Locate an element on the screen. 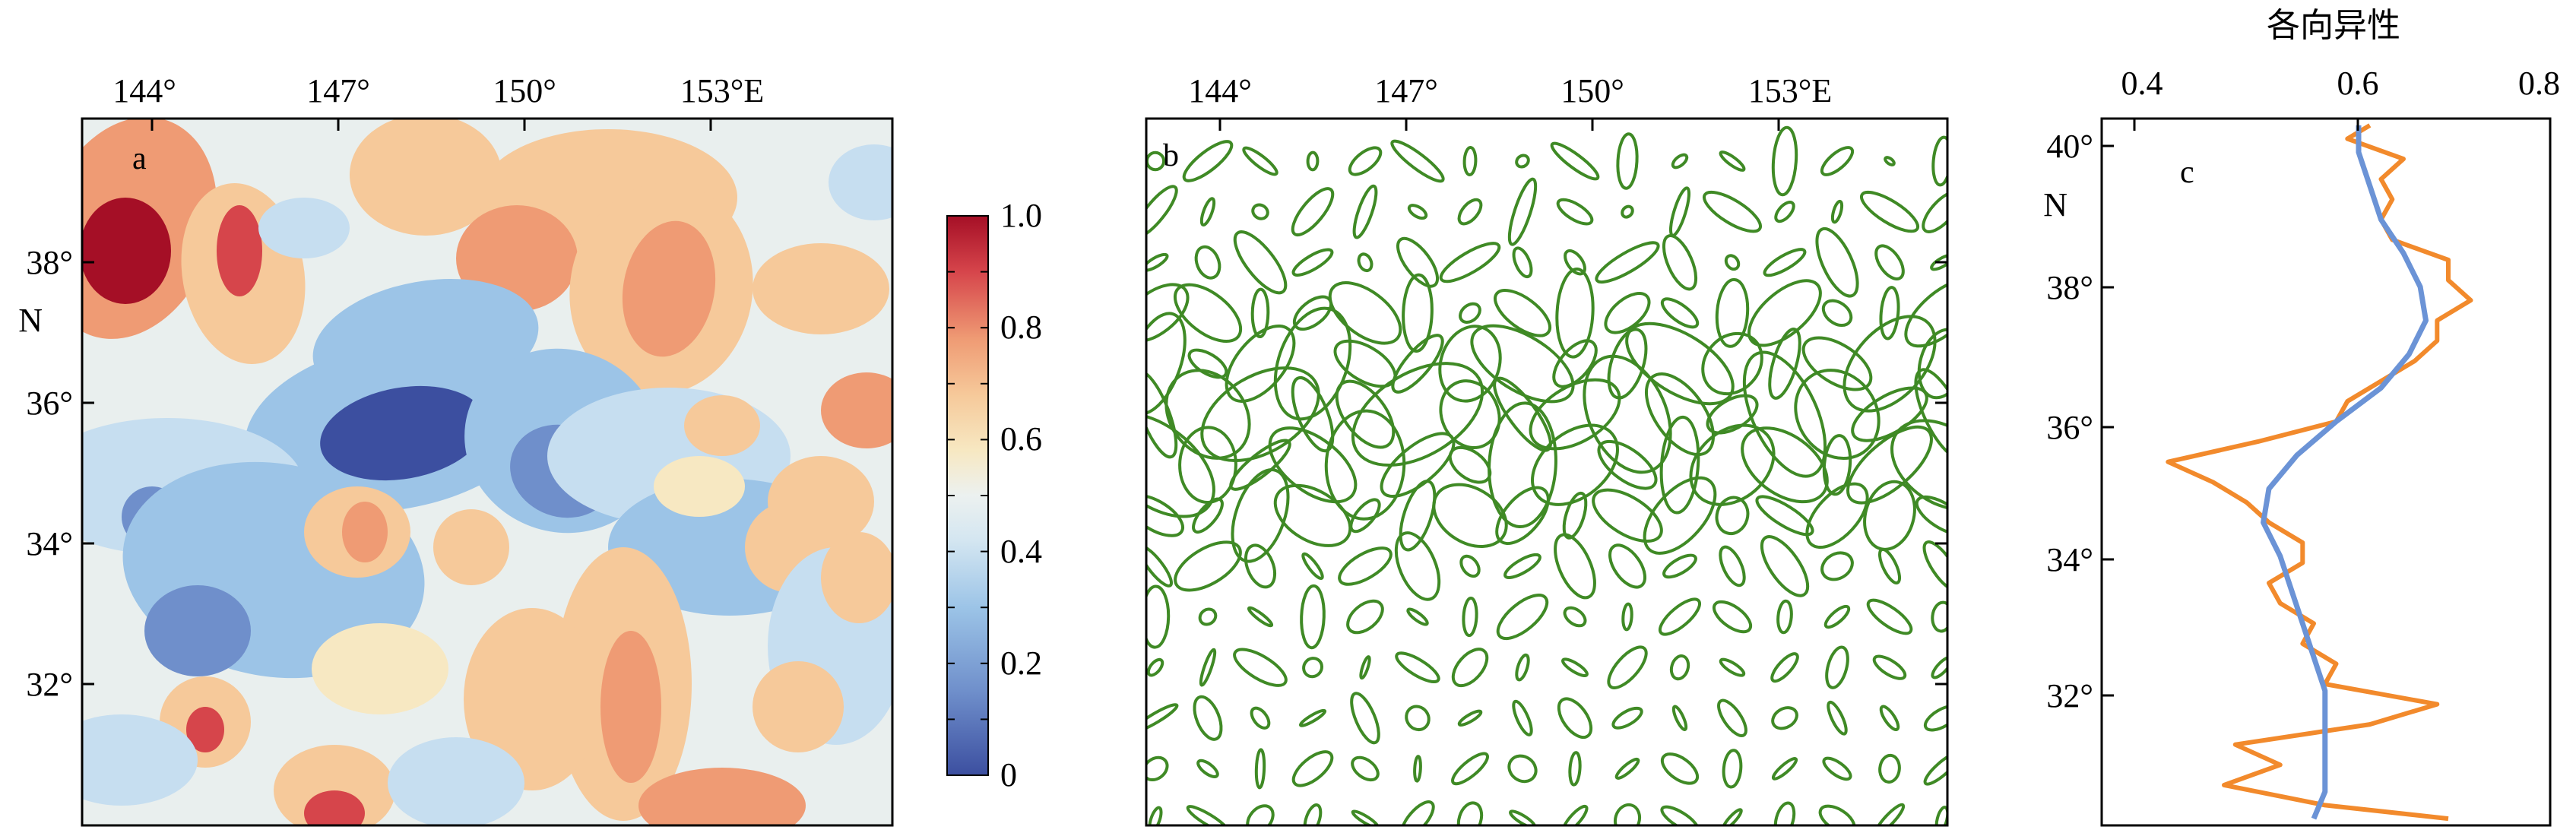  raw-anisotropy-line is located at coordinates (2319, 472).